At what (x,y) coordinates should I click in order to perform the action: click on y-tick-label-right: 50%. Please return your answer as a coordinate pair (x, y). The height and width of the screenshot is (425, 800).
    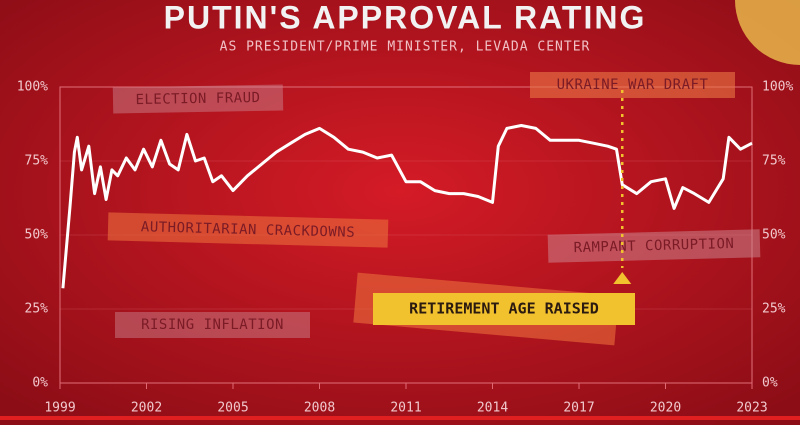
    Looking at the image, I should click on (774, 235).